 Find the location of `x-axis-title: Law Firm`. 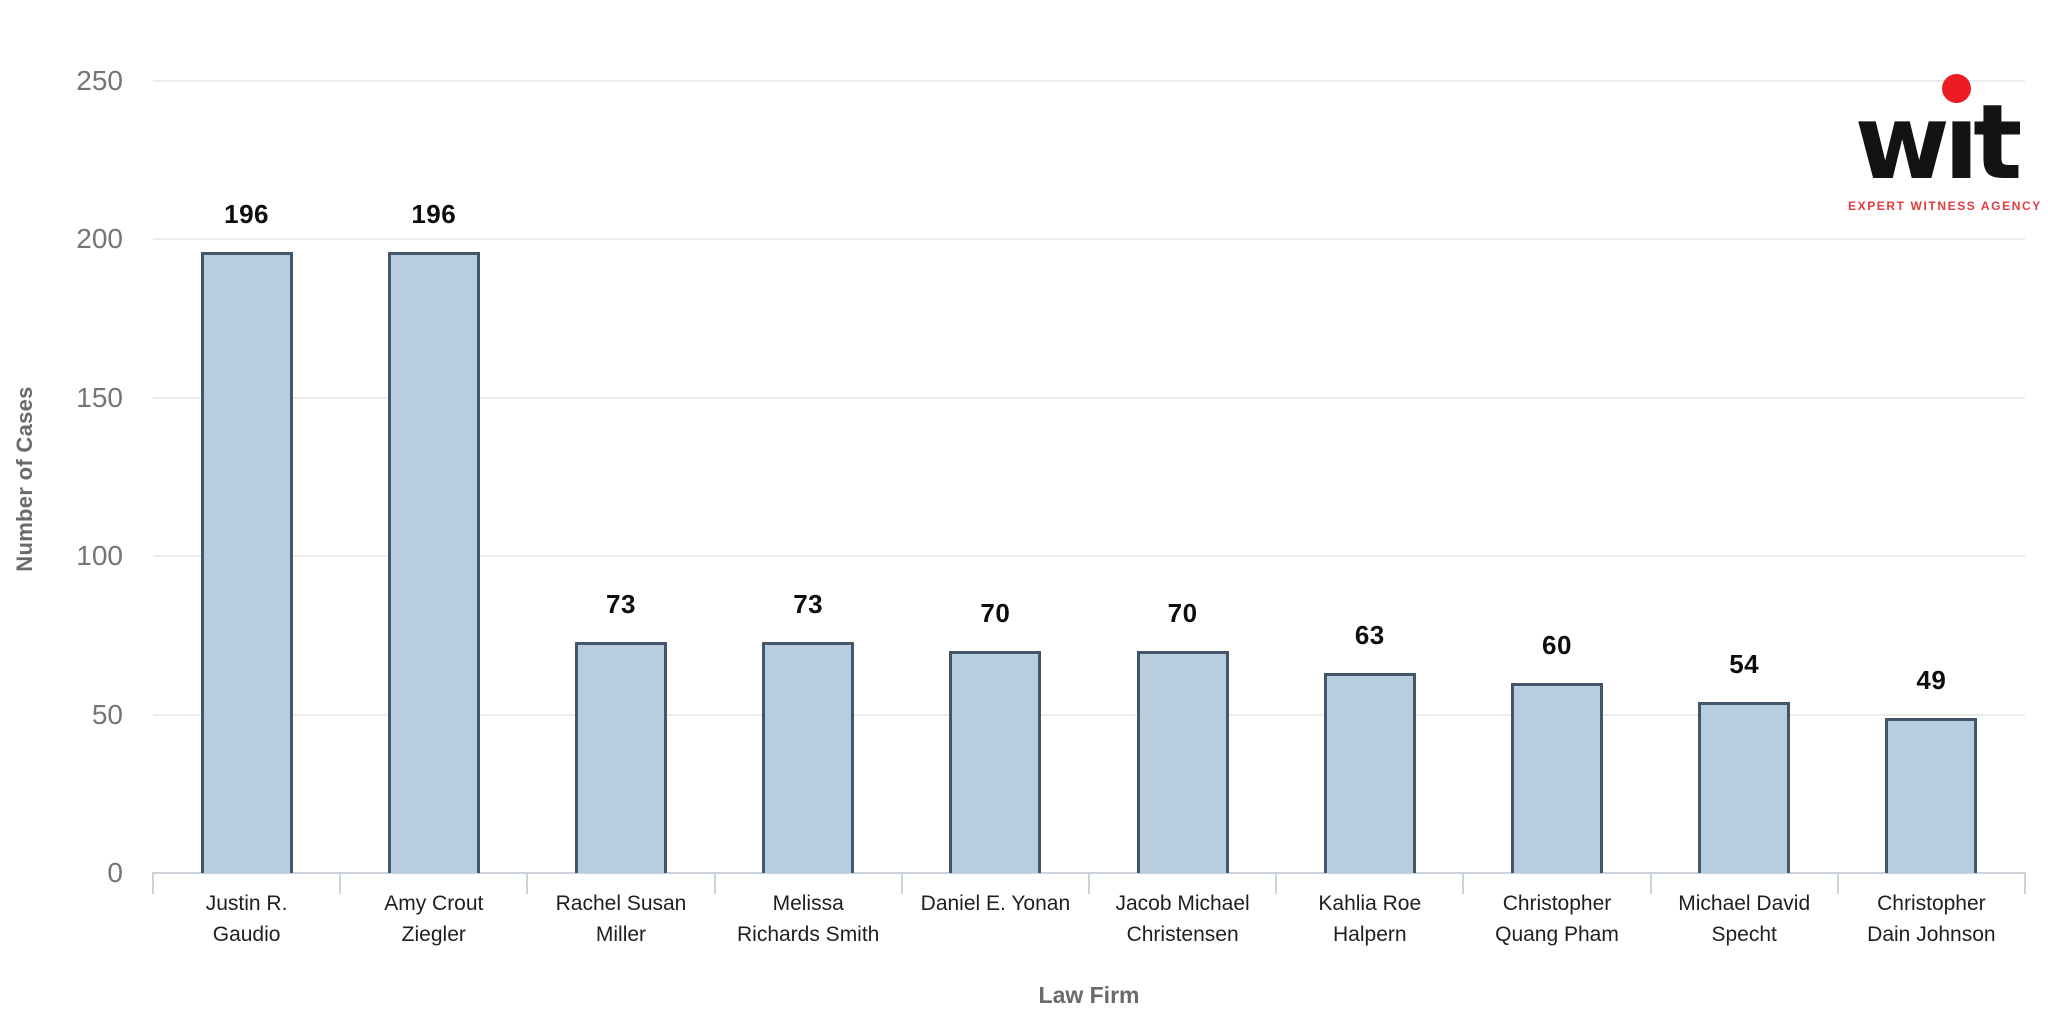

x-axis-title: Law Firm is located at coordinates (1089, 995).